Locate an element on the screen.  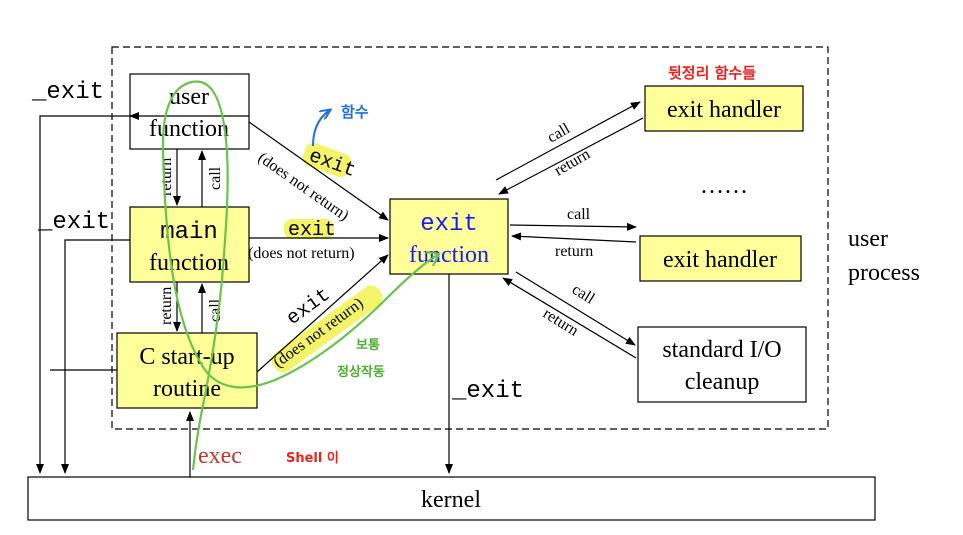
exit-function-line2: function is located at coordinates (449, 255).